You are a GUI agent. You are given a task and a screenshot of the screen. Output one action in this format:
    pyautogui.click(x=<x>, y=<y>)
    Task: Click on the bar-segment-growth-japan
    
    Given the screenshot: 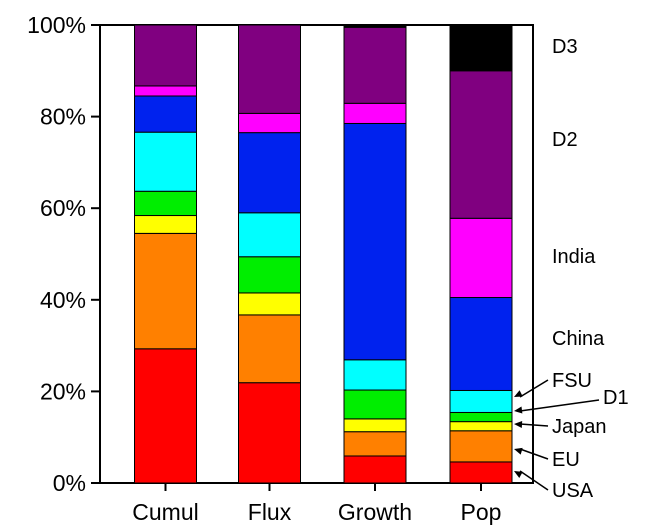 What is the action you would take?
    pyautogui.click(x=375, y=425)
    